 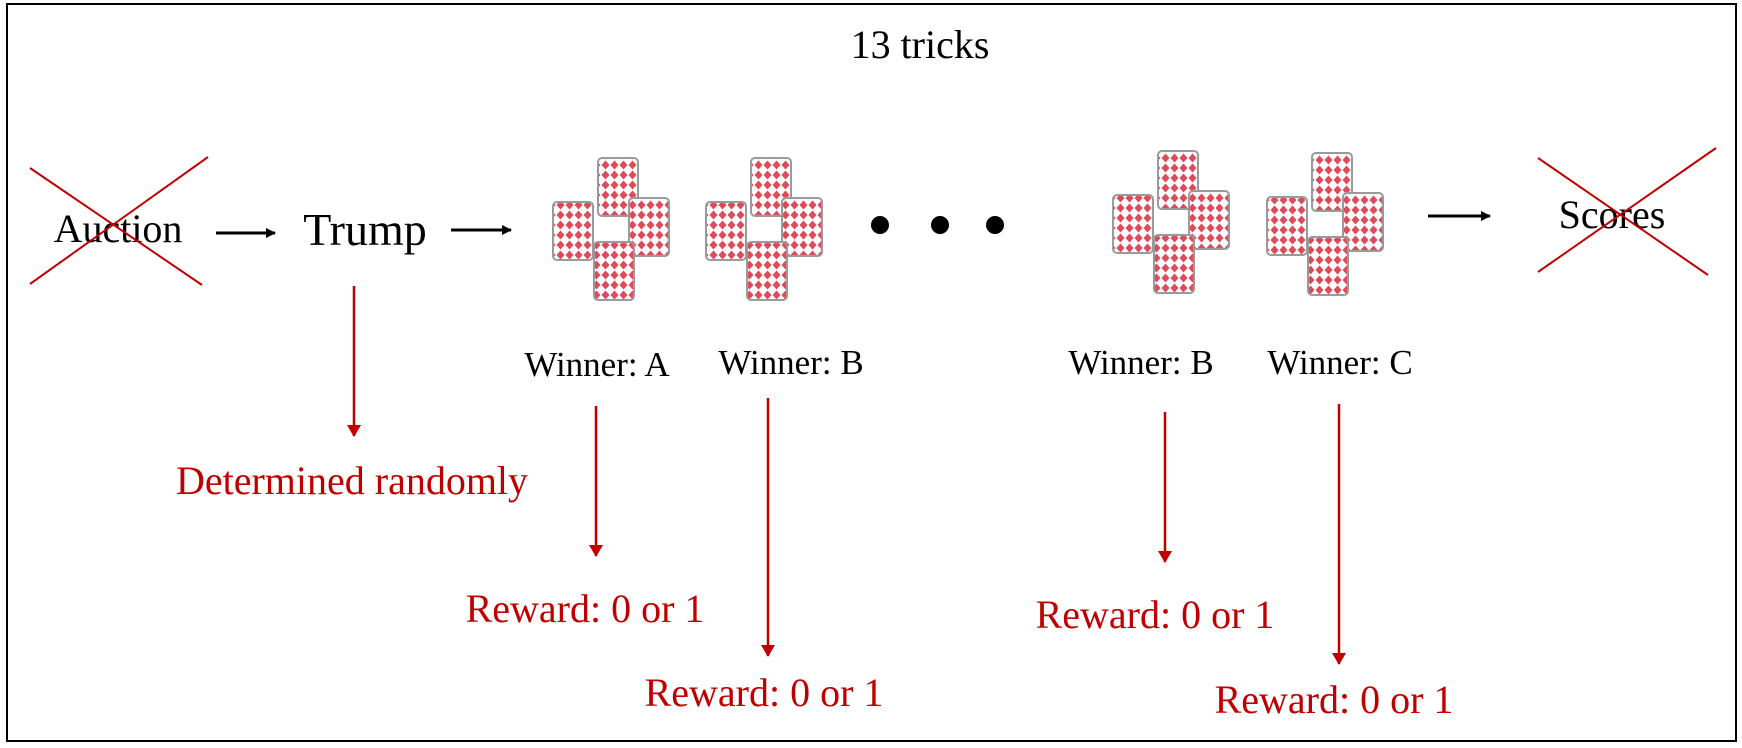 I want to click on reward-label-1: Reward: 0 or 1, so click(x=585, y=608).